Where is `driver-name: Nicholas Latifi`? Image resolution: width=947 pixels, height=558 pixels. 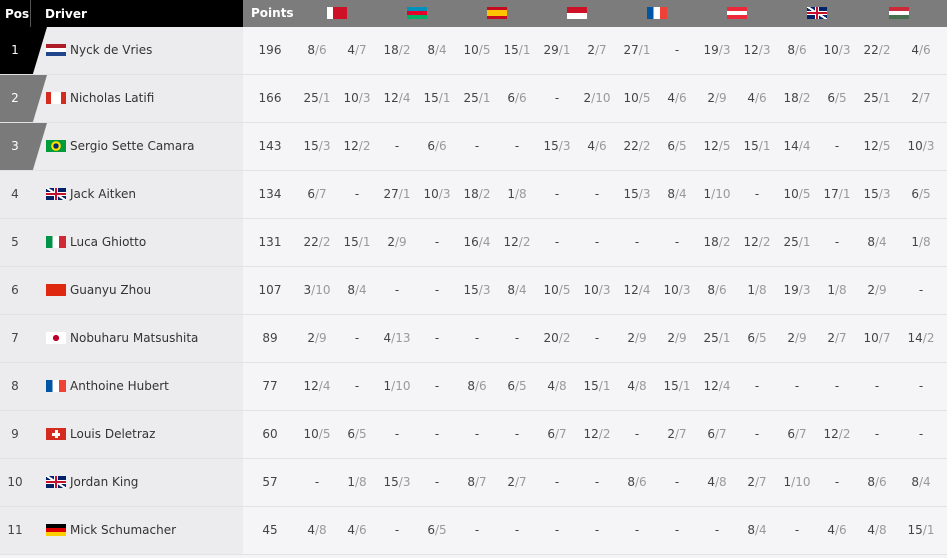 driver-name: Nicholas Latifi is located at coordinates (112, 98).